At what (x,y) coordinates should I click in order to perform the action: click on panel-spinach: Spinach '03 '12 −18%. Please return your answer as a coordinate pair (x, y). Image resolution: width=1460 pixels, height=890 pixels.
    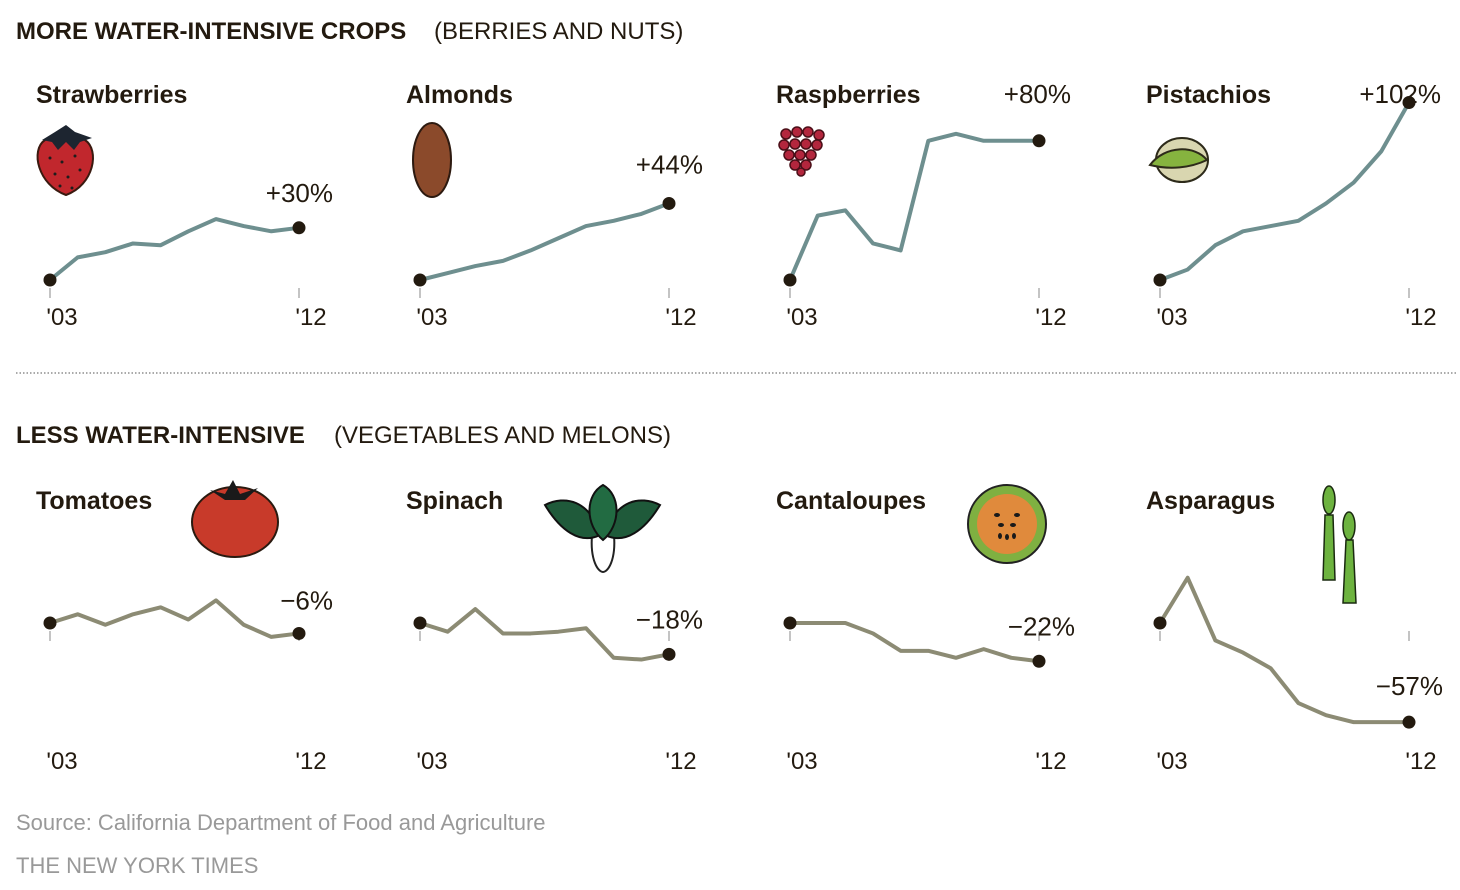
    Looking at the image, I should click on (554, 631).